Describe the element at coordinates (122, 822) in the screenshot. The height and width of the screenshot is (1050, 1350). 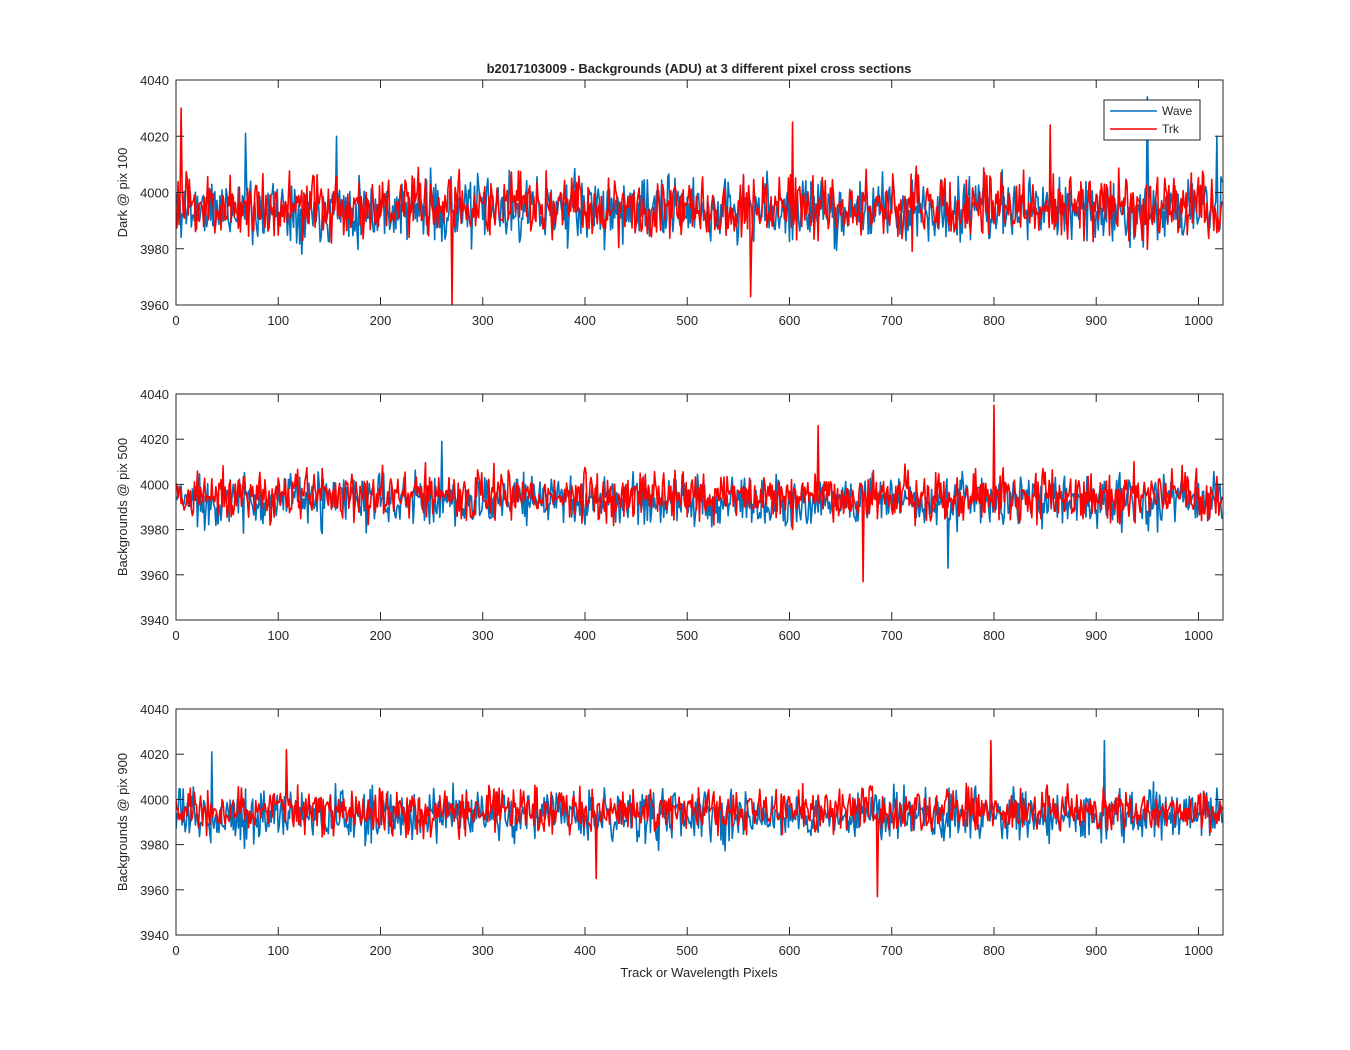
I see `y-axis-label: Backgrounds @ pix 900` at that location.